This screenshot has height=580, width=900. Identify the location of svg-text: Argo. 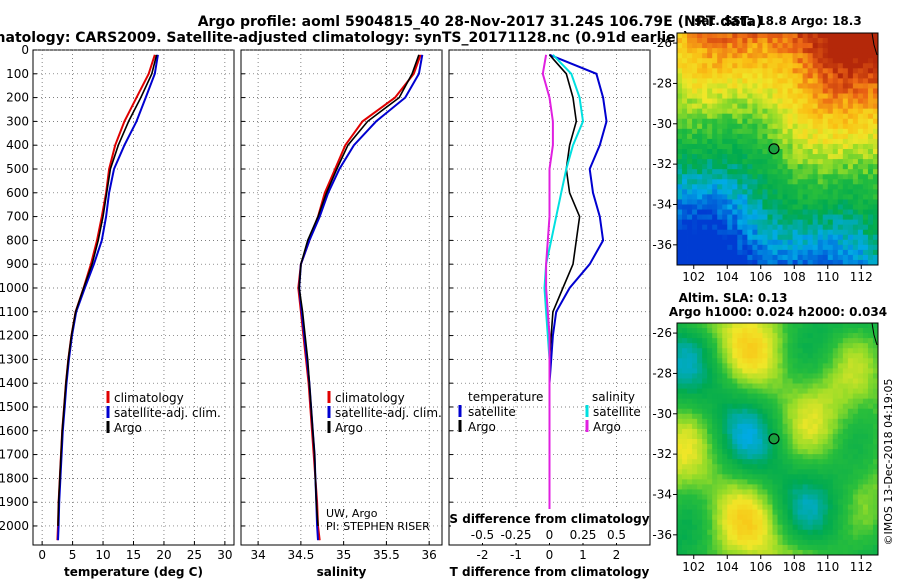
(607, 427).